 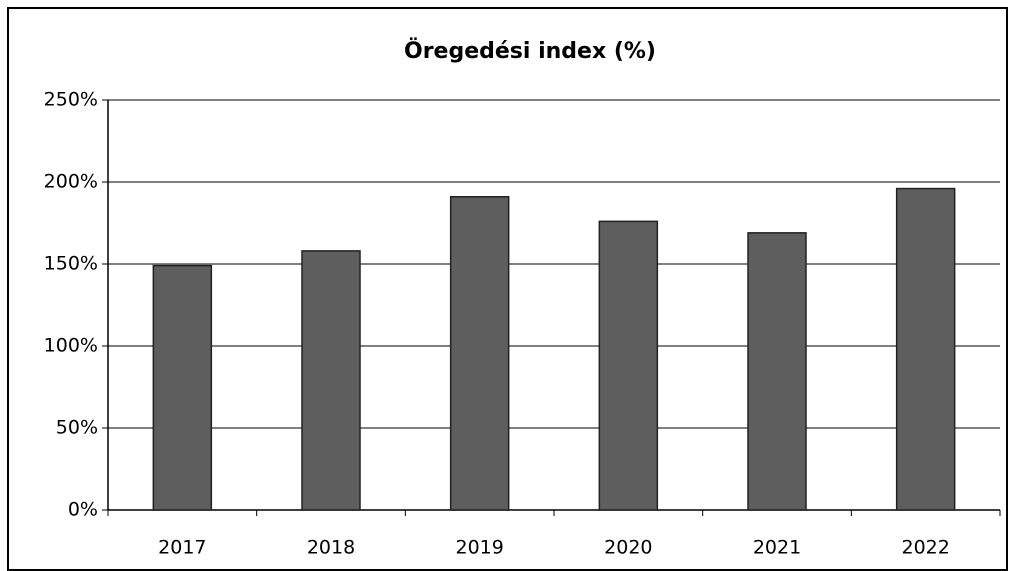 I want to click on y-tick-label: 100%, so click(x=71, y=346).